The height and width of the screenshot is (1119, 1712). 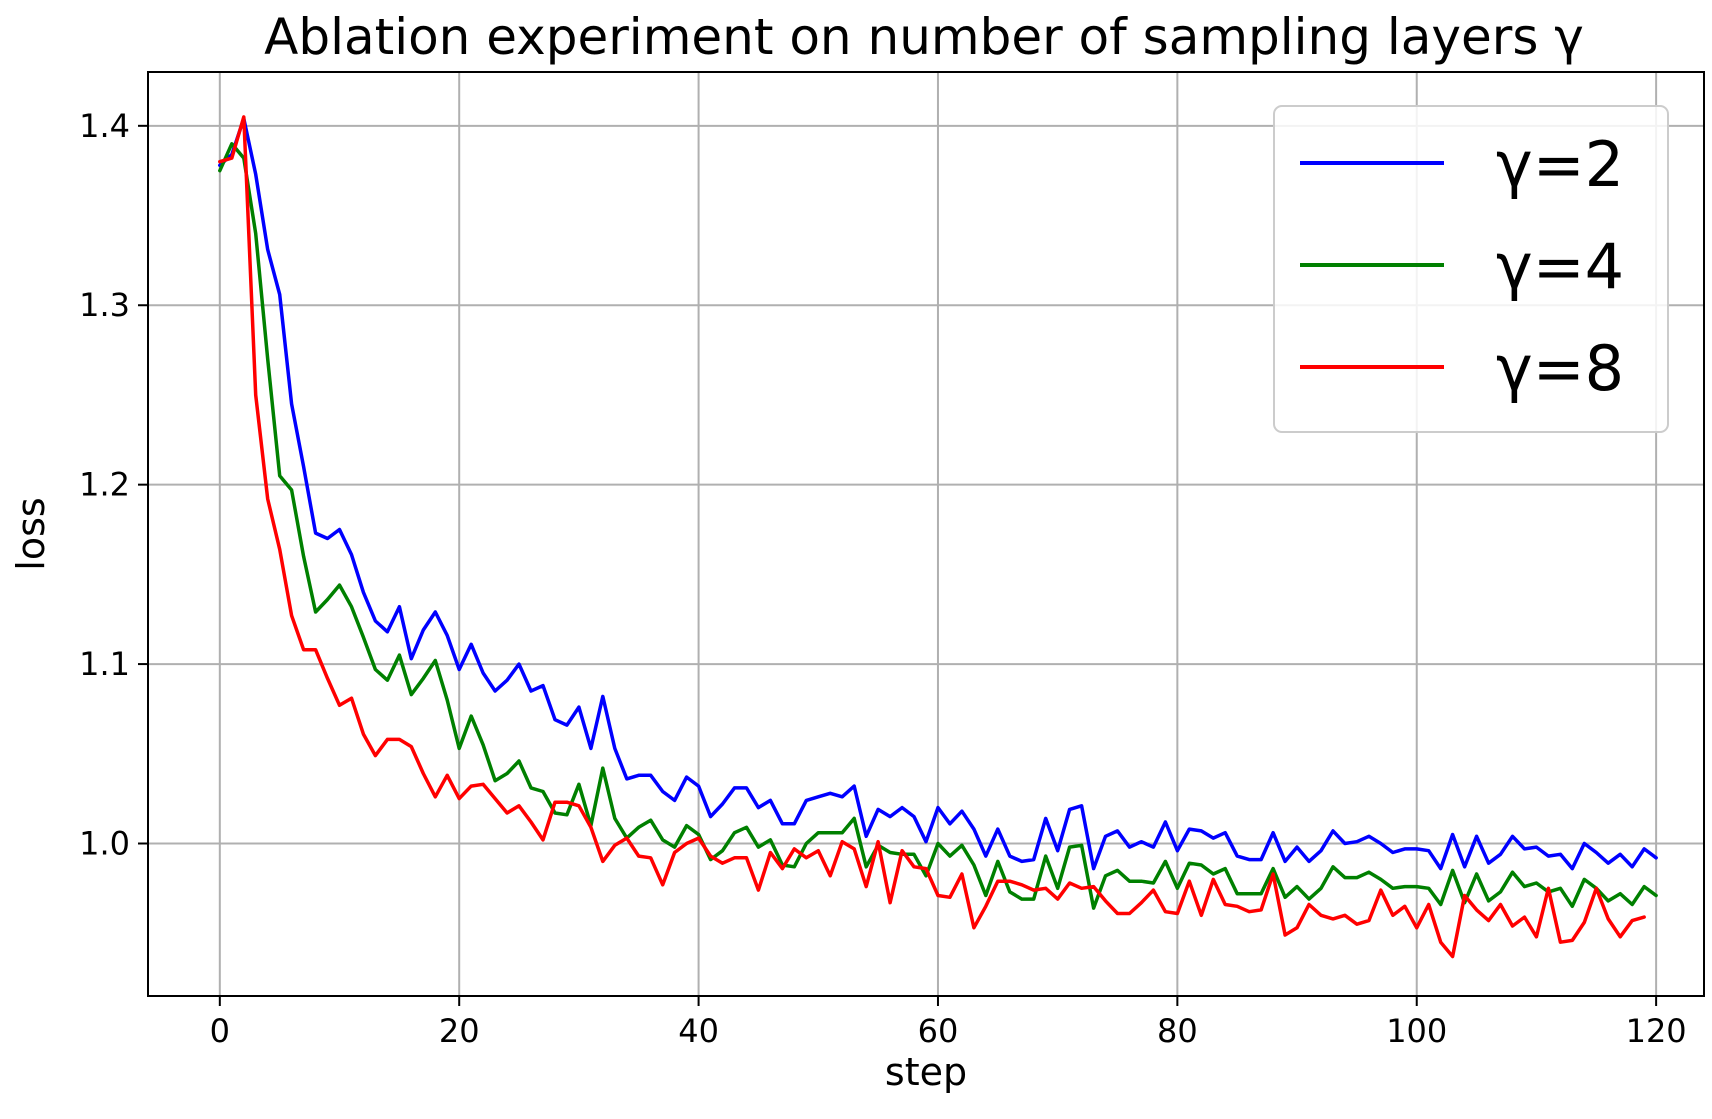 What do you see at coordinates (1656, 1031) in the screenshot?
I see `x-tick-label: 120` at bounding box center [1656, 1031].